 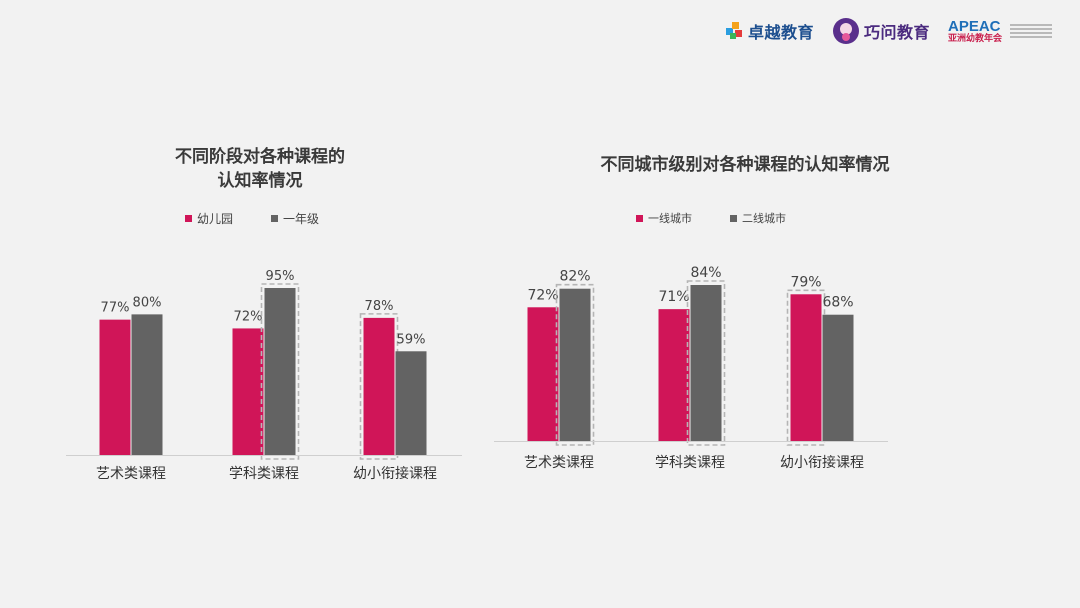 I want to click on chart1-legend: 幼儿园 一年级, so click(x=271, y=218).